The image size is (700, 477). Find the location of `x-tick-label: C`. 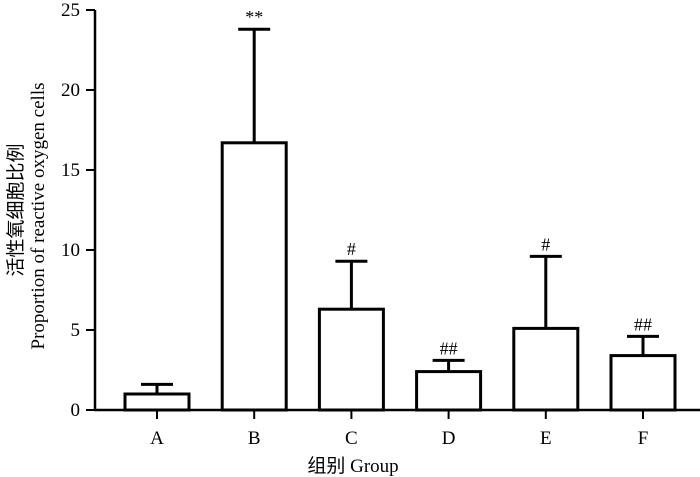

x-tick-label: C is located at coordinates (351, 438).